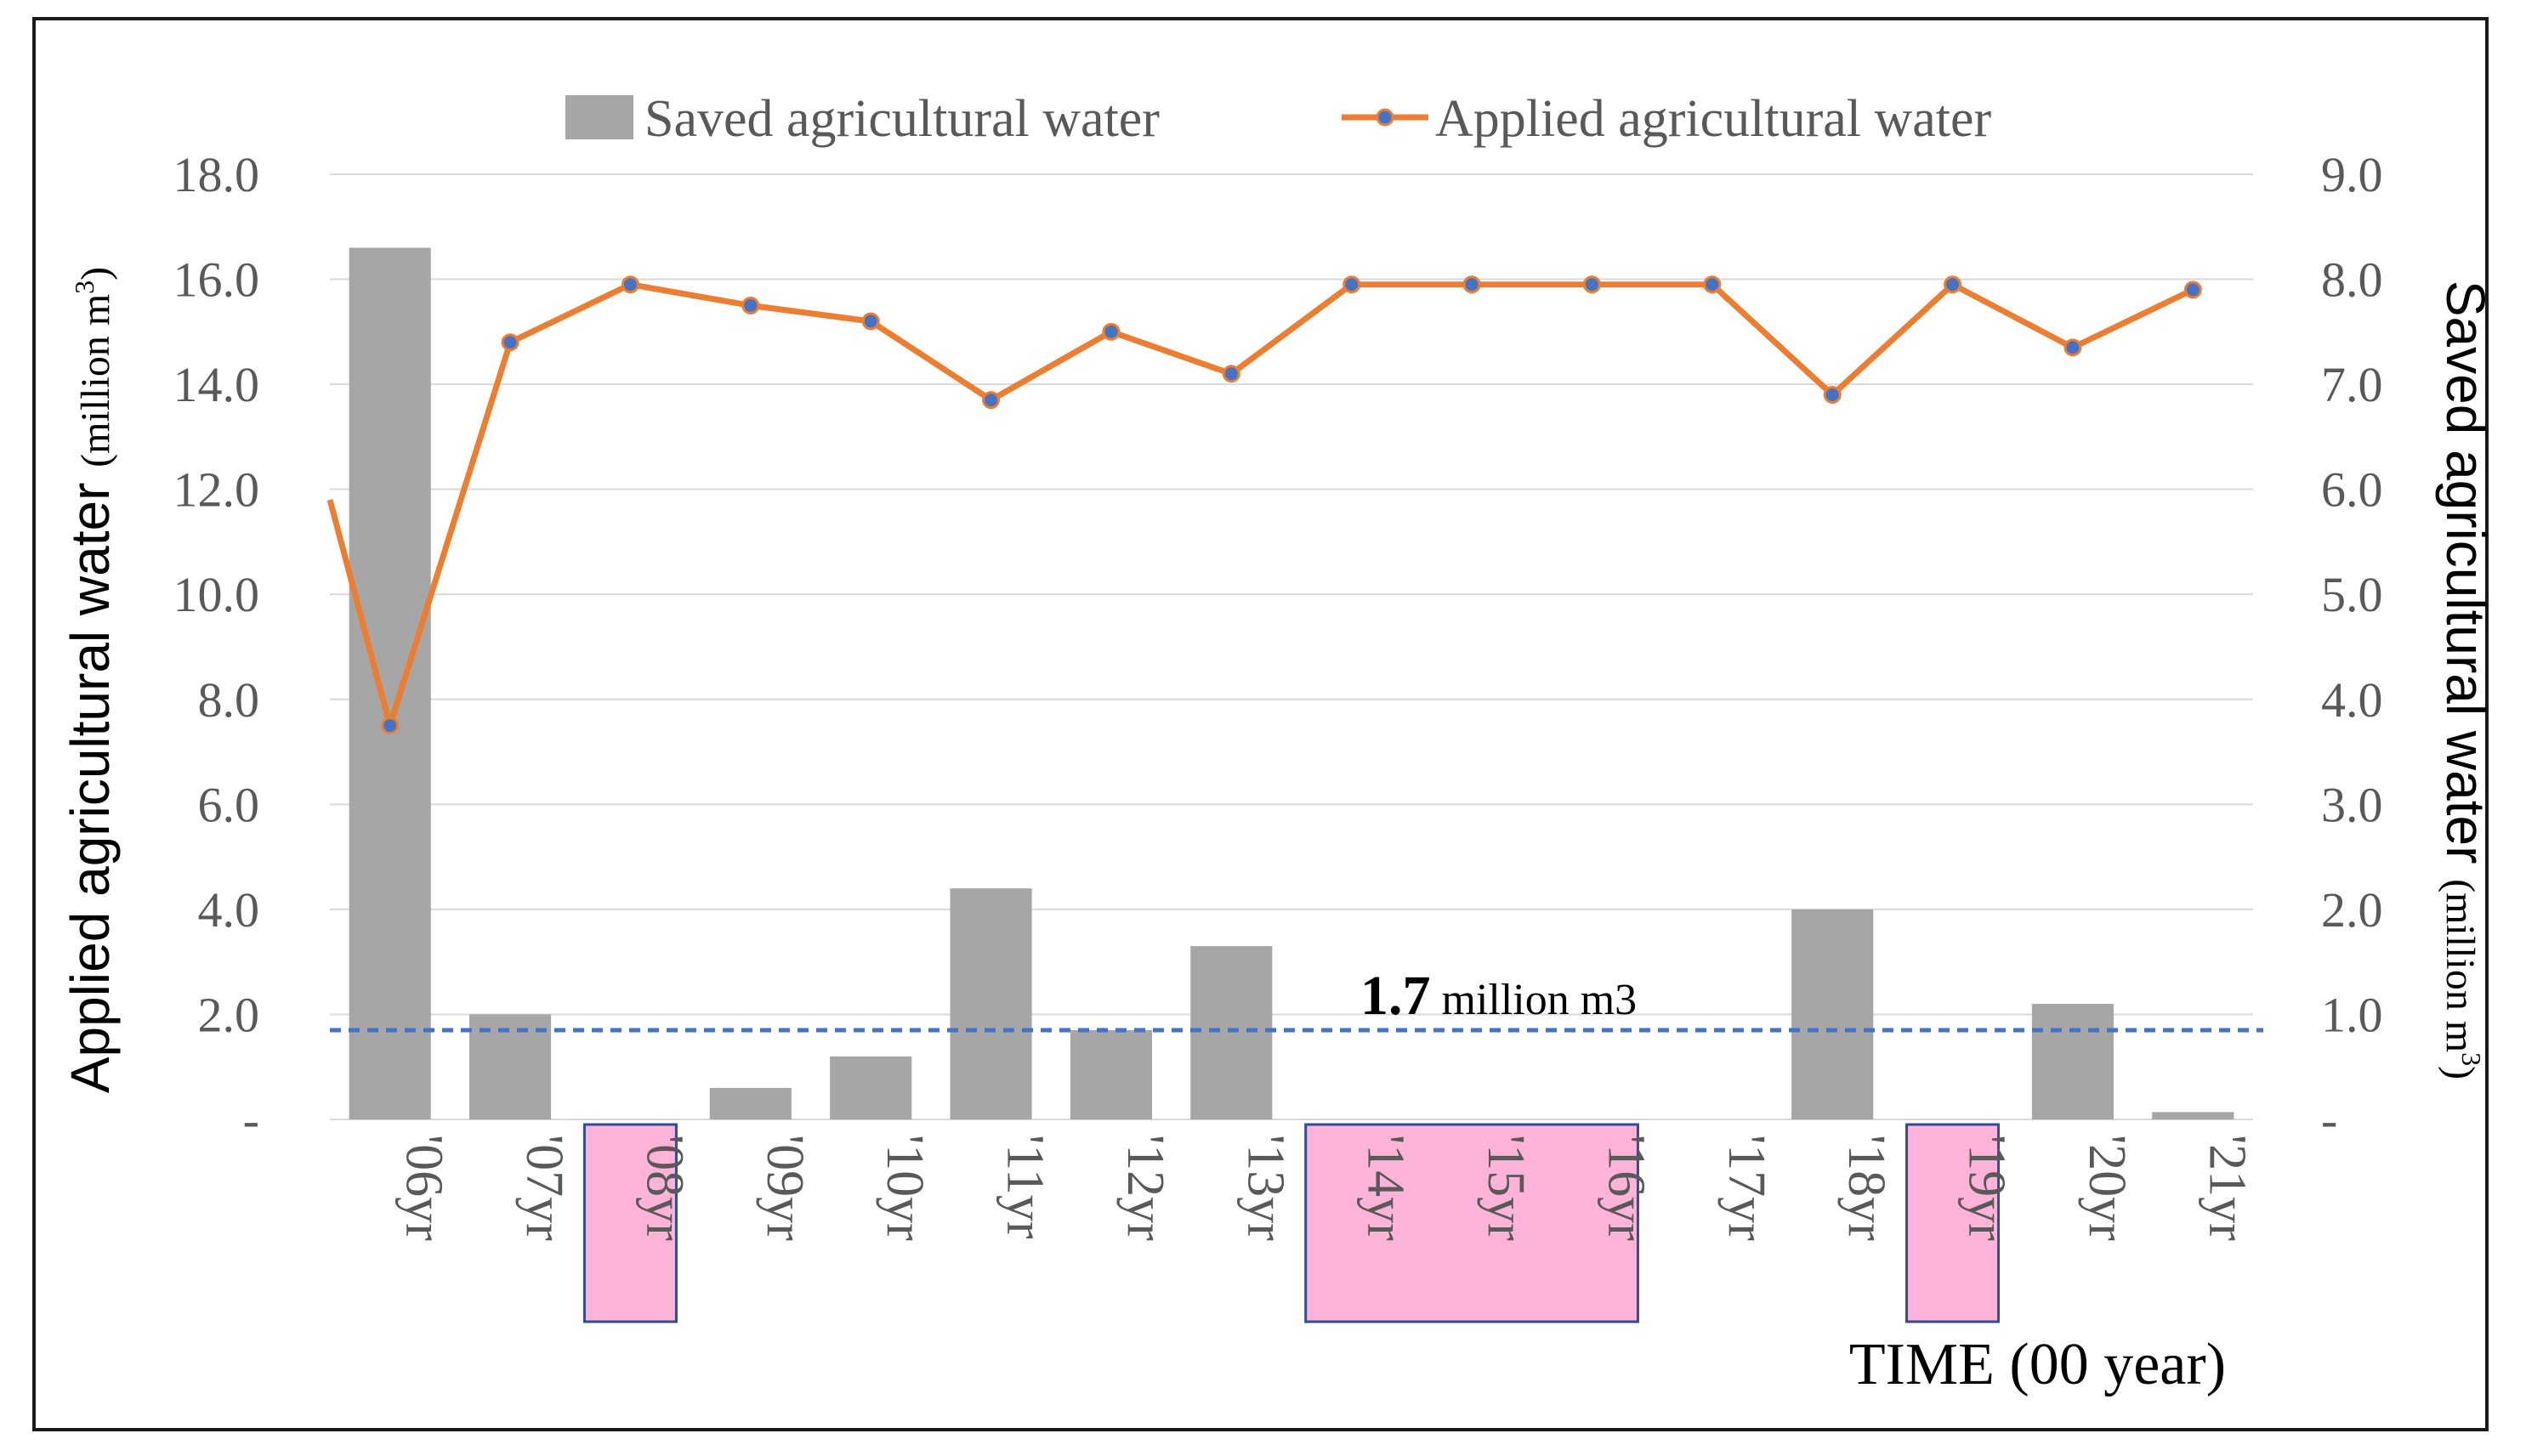  Describe the element at coordinates (424, 1188) in the screenshot. I see `x-tick-label: '06yr` at that location.